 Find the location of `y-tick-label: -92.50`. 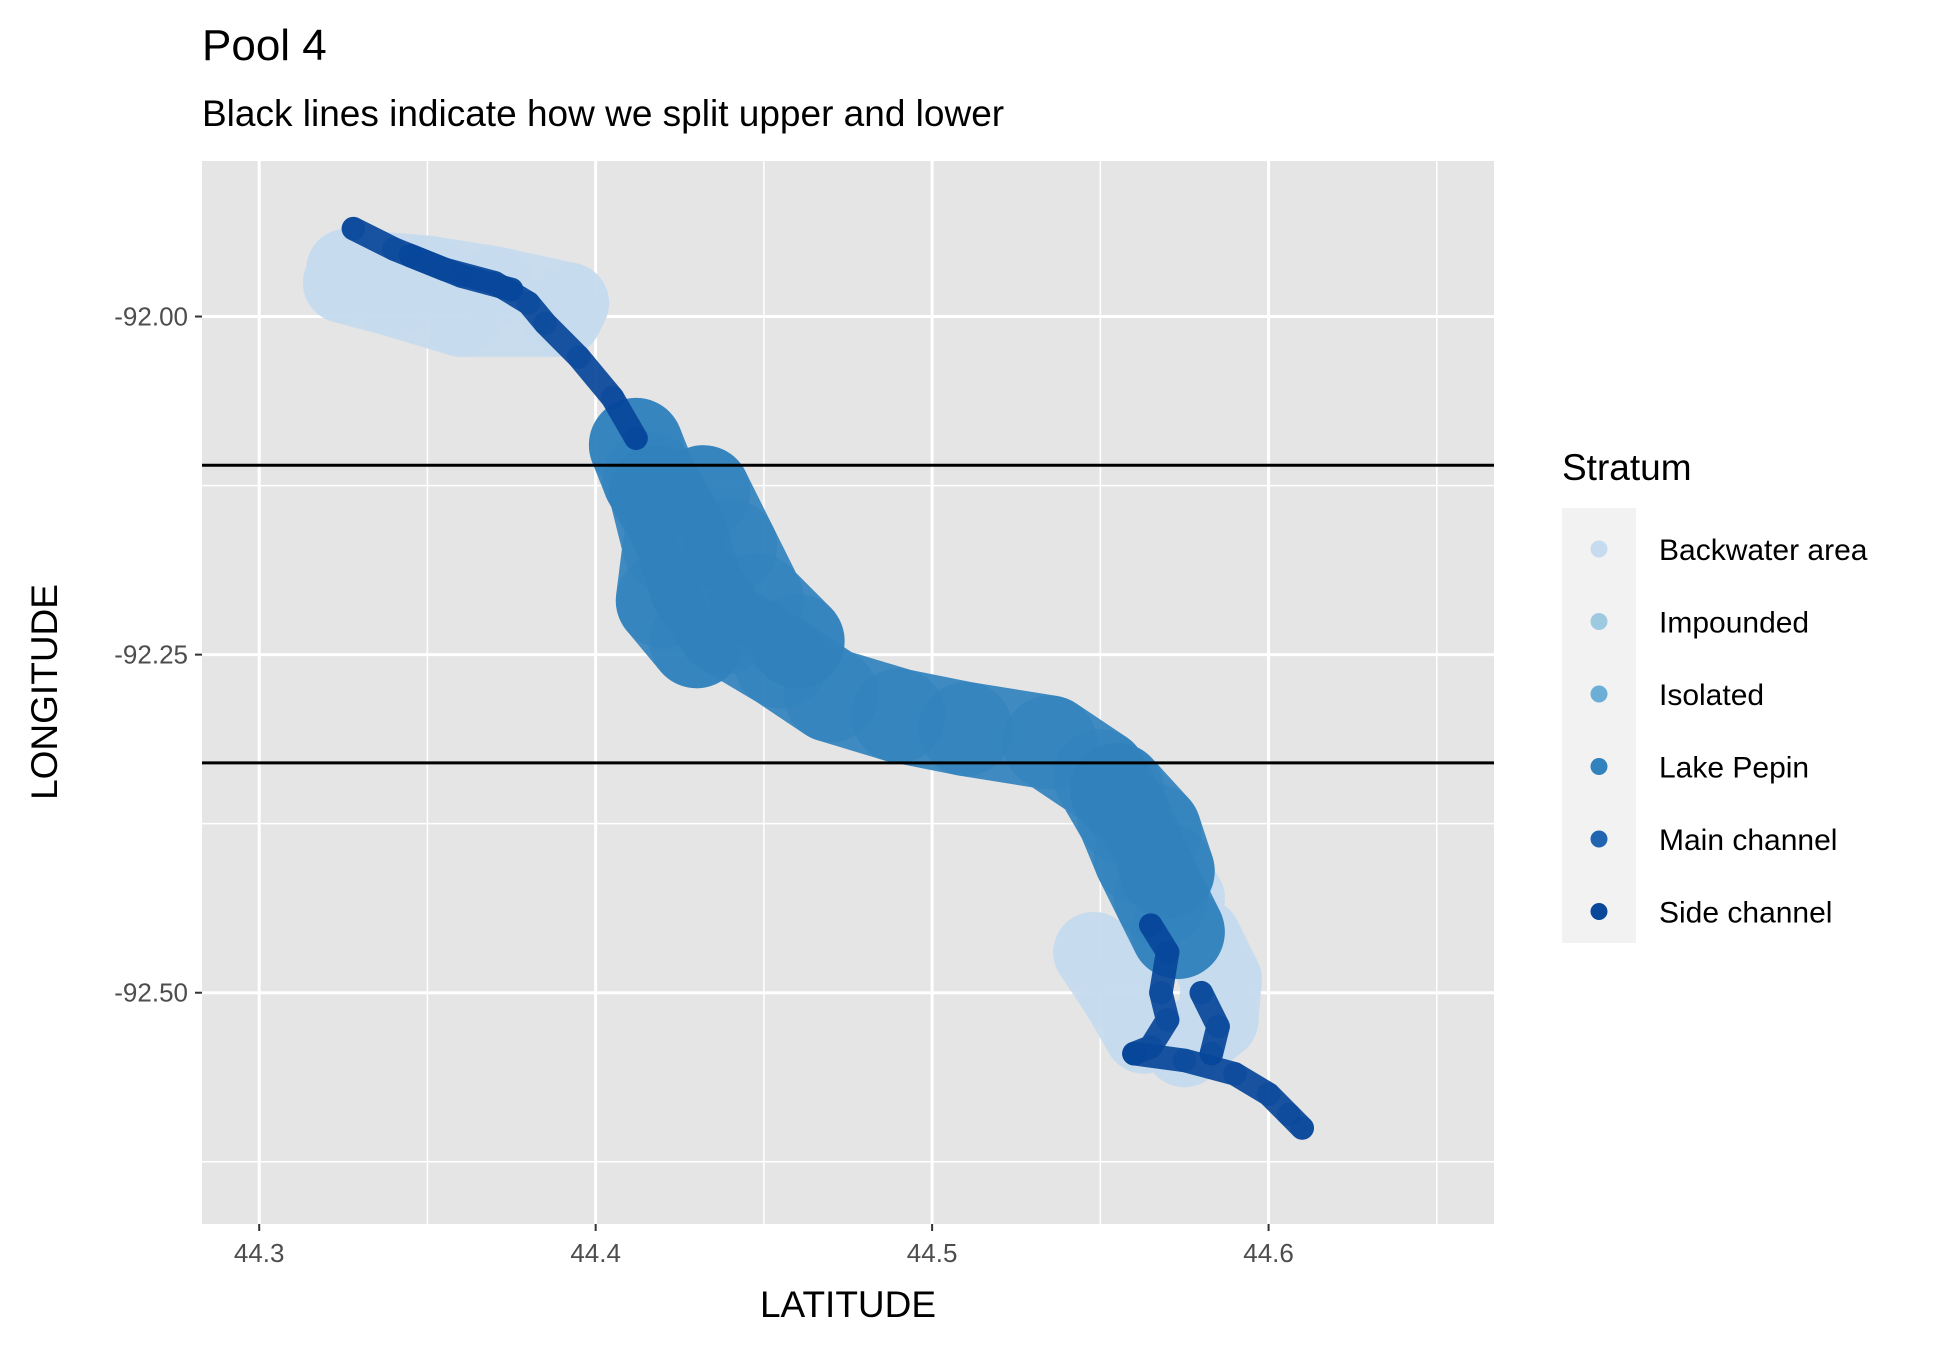

y-tick-label: -92.50 is located at coordinates (151, 993).